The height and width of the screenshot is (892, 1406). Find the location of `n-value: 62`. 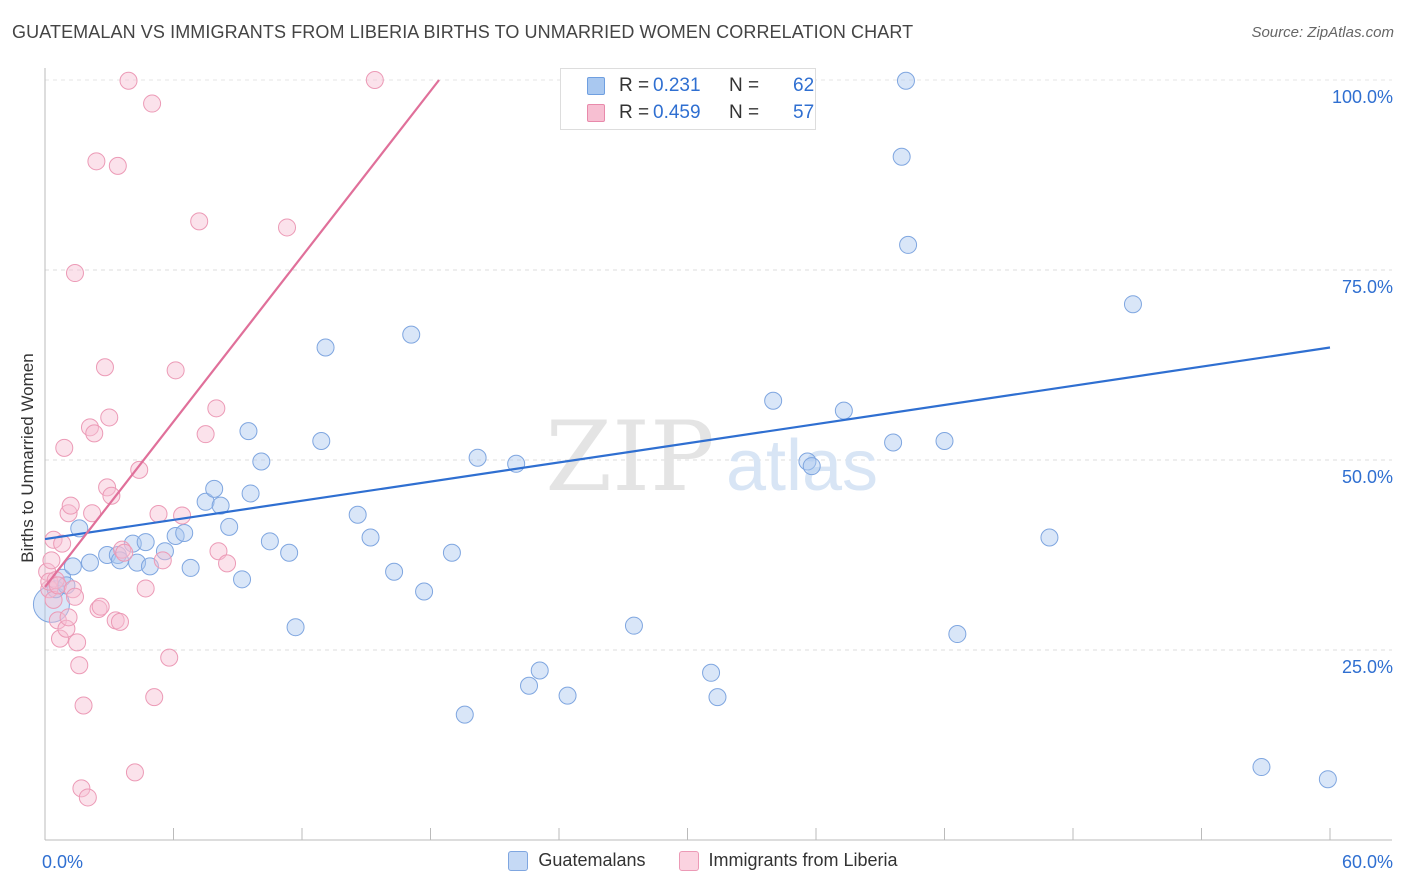

n-value: 62 is located at coordinates (804, 85).